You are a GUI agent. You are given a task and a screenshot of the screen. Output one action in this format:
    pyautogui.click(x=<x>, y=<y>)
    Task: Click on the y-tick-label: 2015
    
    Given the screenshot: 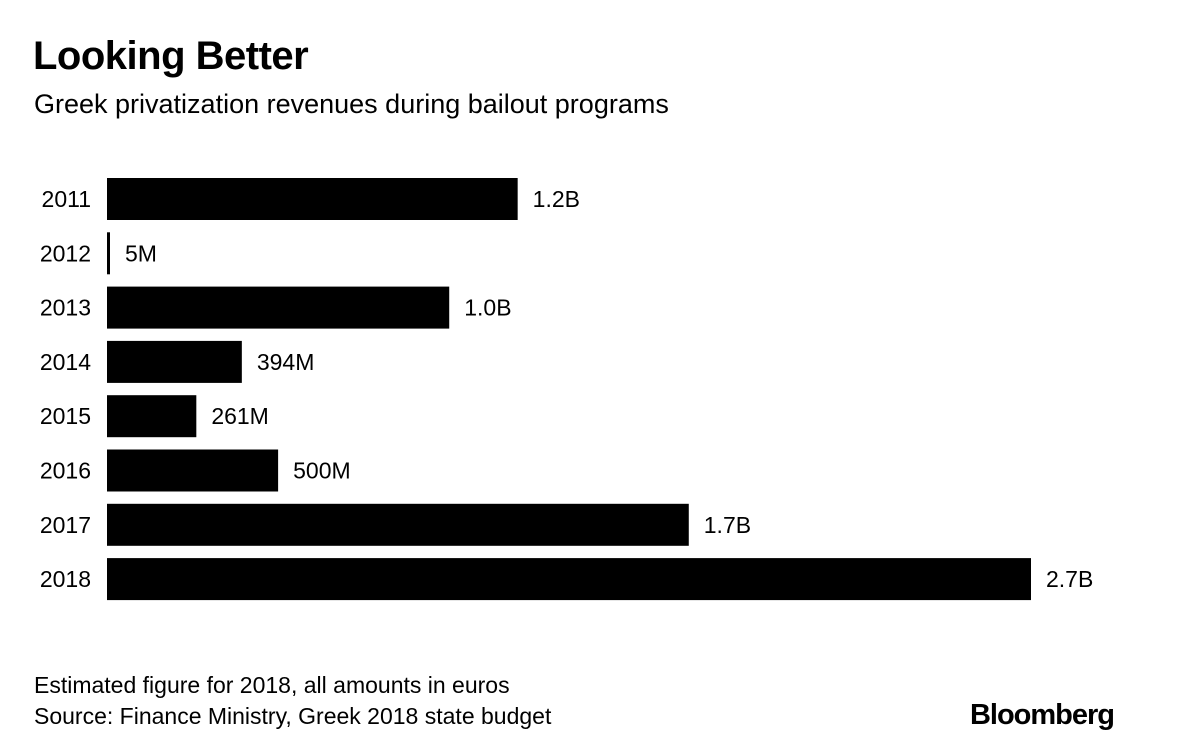 What is the action you would take?
    pyautogui.click(x=65, y=416)
    